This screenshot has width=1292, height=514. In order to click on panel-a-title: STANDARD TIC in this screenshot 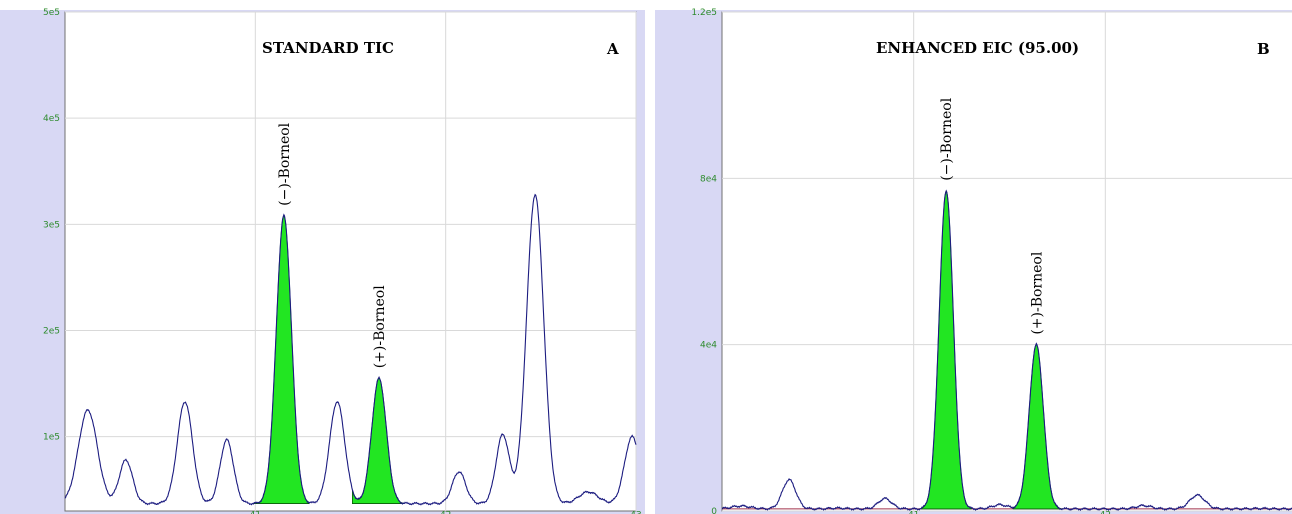, I will do `click(328, 48)`.